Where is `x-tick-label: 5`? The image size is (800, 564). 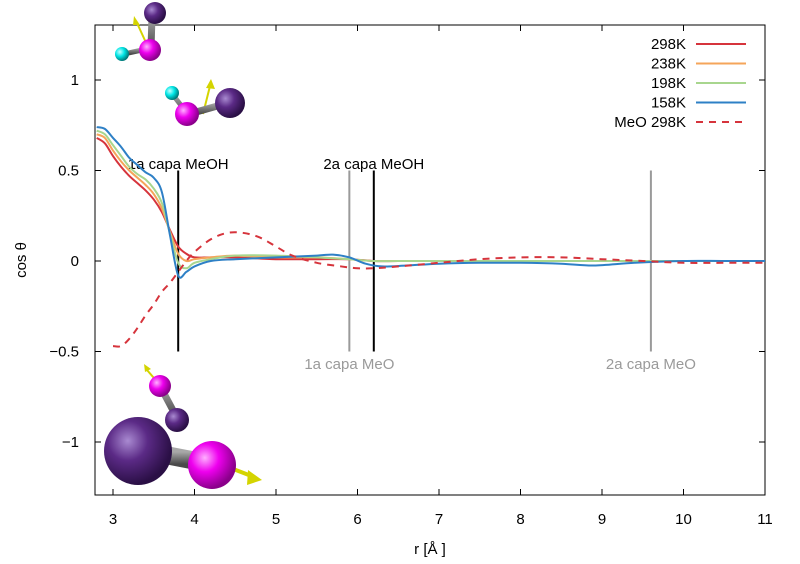
x-tick-label: 5 is located at coordinates (276, 519).